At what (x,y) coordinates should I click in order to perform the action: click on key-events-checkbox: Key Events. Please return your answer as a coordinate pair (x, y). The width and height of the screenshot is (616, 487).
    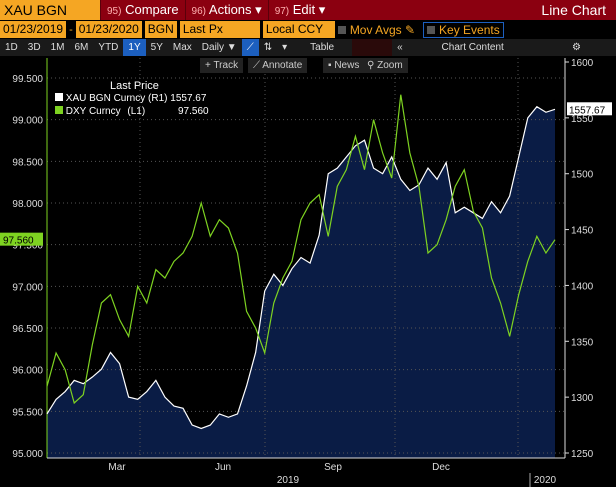
    Looking at the image, I should click on (463, 29).